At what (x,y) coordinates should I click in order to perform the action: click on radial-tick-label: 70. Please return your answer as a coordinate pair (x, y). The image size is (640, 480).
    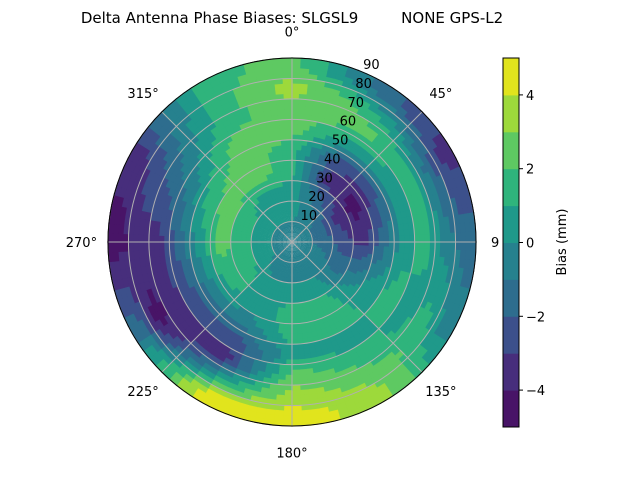
    Looking at the image, I should click on (355, 103).